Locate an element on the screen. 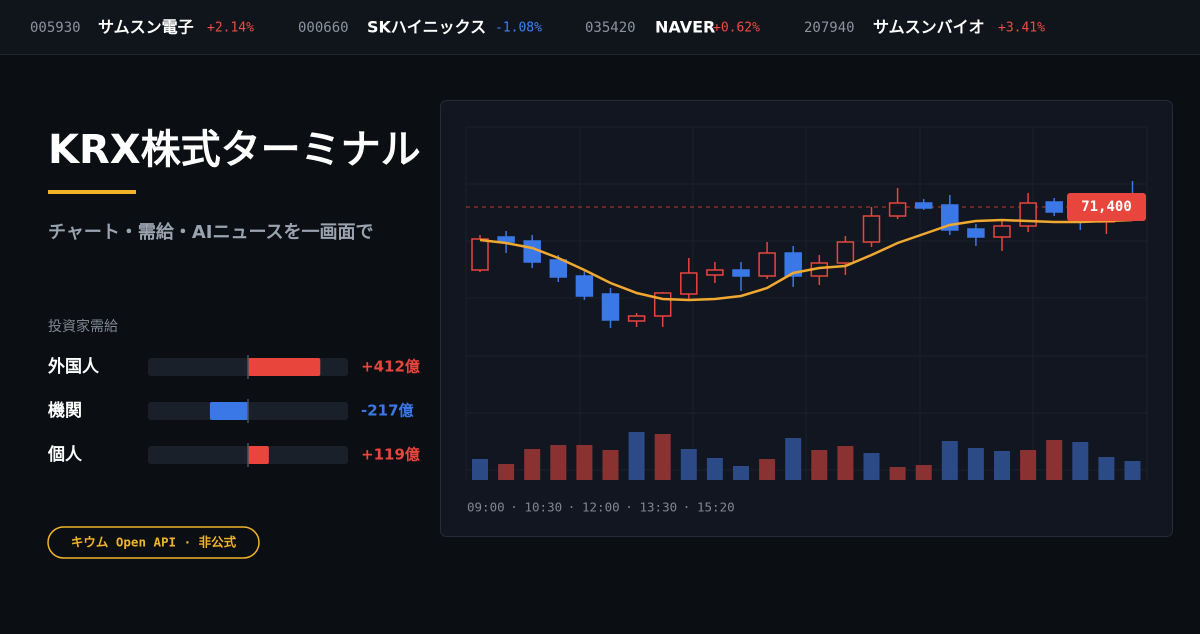 This screenshot has height=634, width=1200. x-label: 09:00 is located at coordinates (486, 507).